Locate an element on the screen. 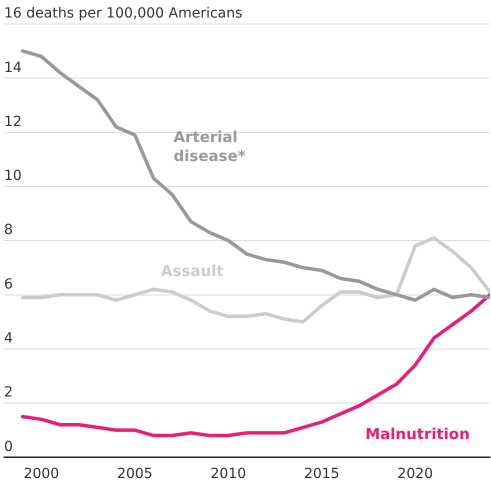  x-tick-label: 2015 is located at coordinates (322, 474).